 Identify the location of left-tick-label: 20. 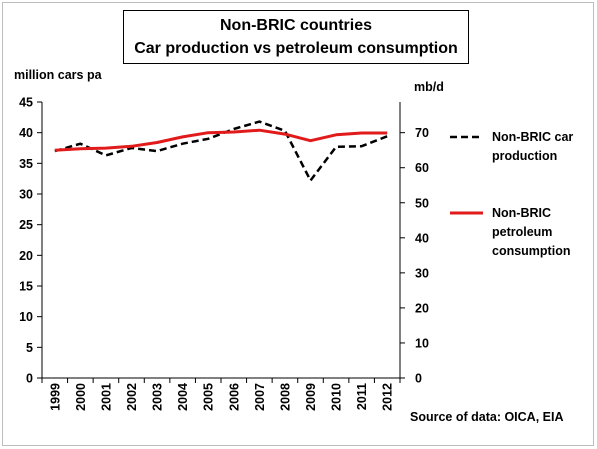
(26, 256).